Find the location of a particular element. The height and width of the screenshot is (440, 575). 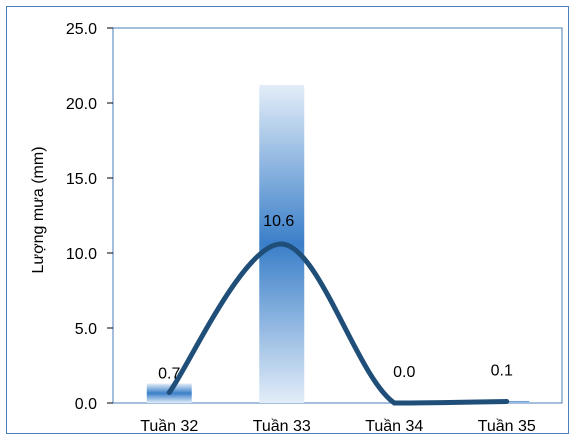

data-label-3: 0.0 is located at coordinates (404, 372).